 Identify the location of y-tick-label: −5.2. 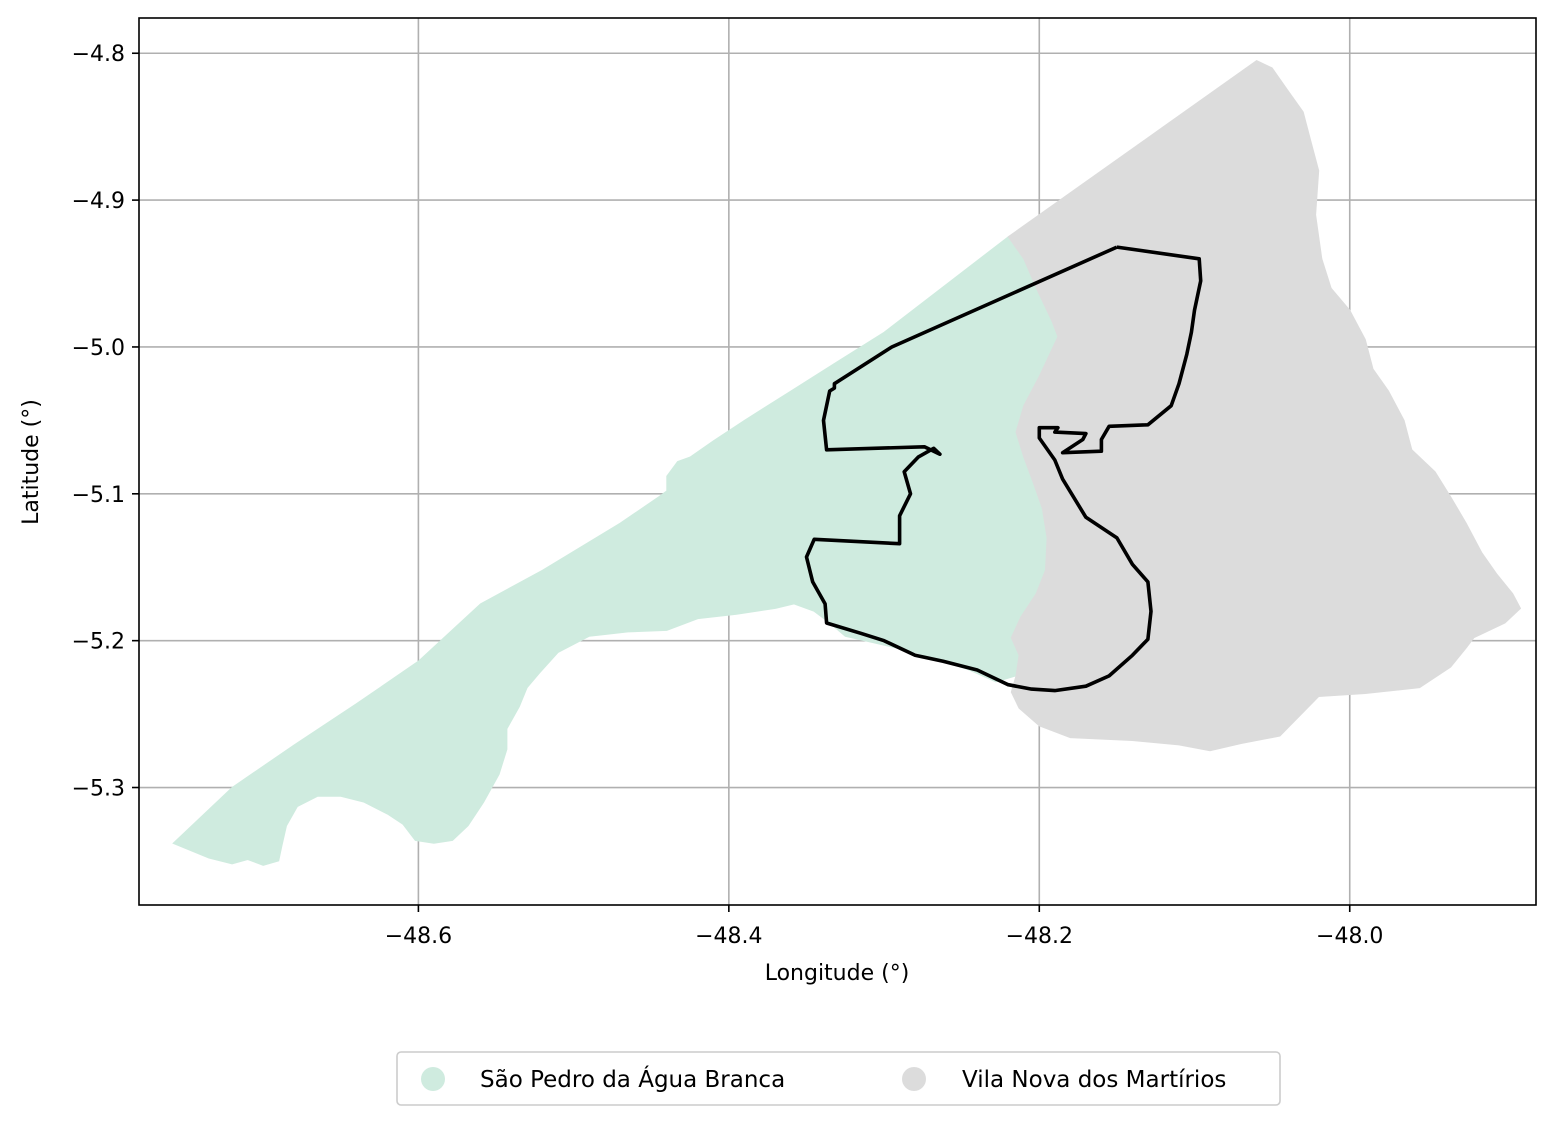
(98, 642).